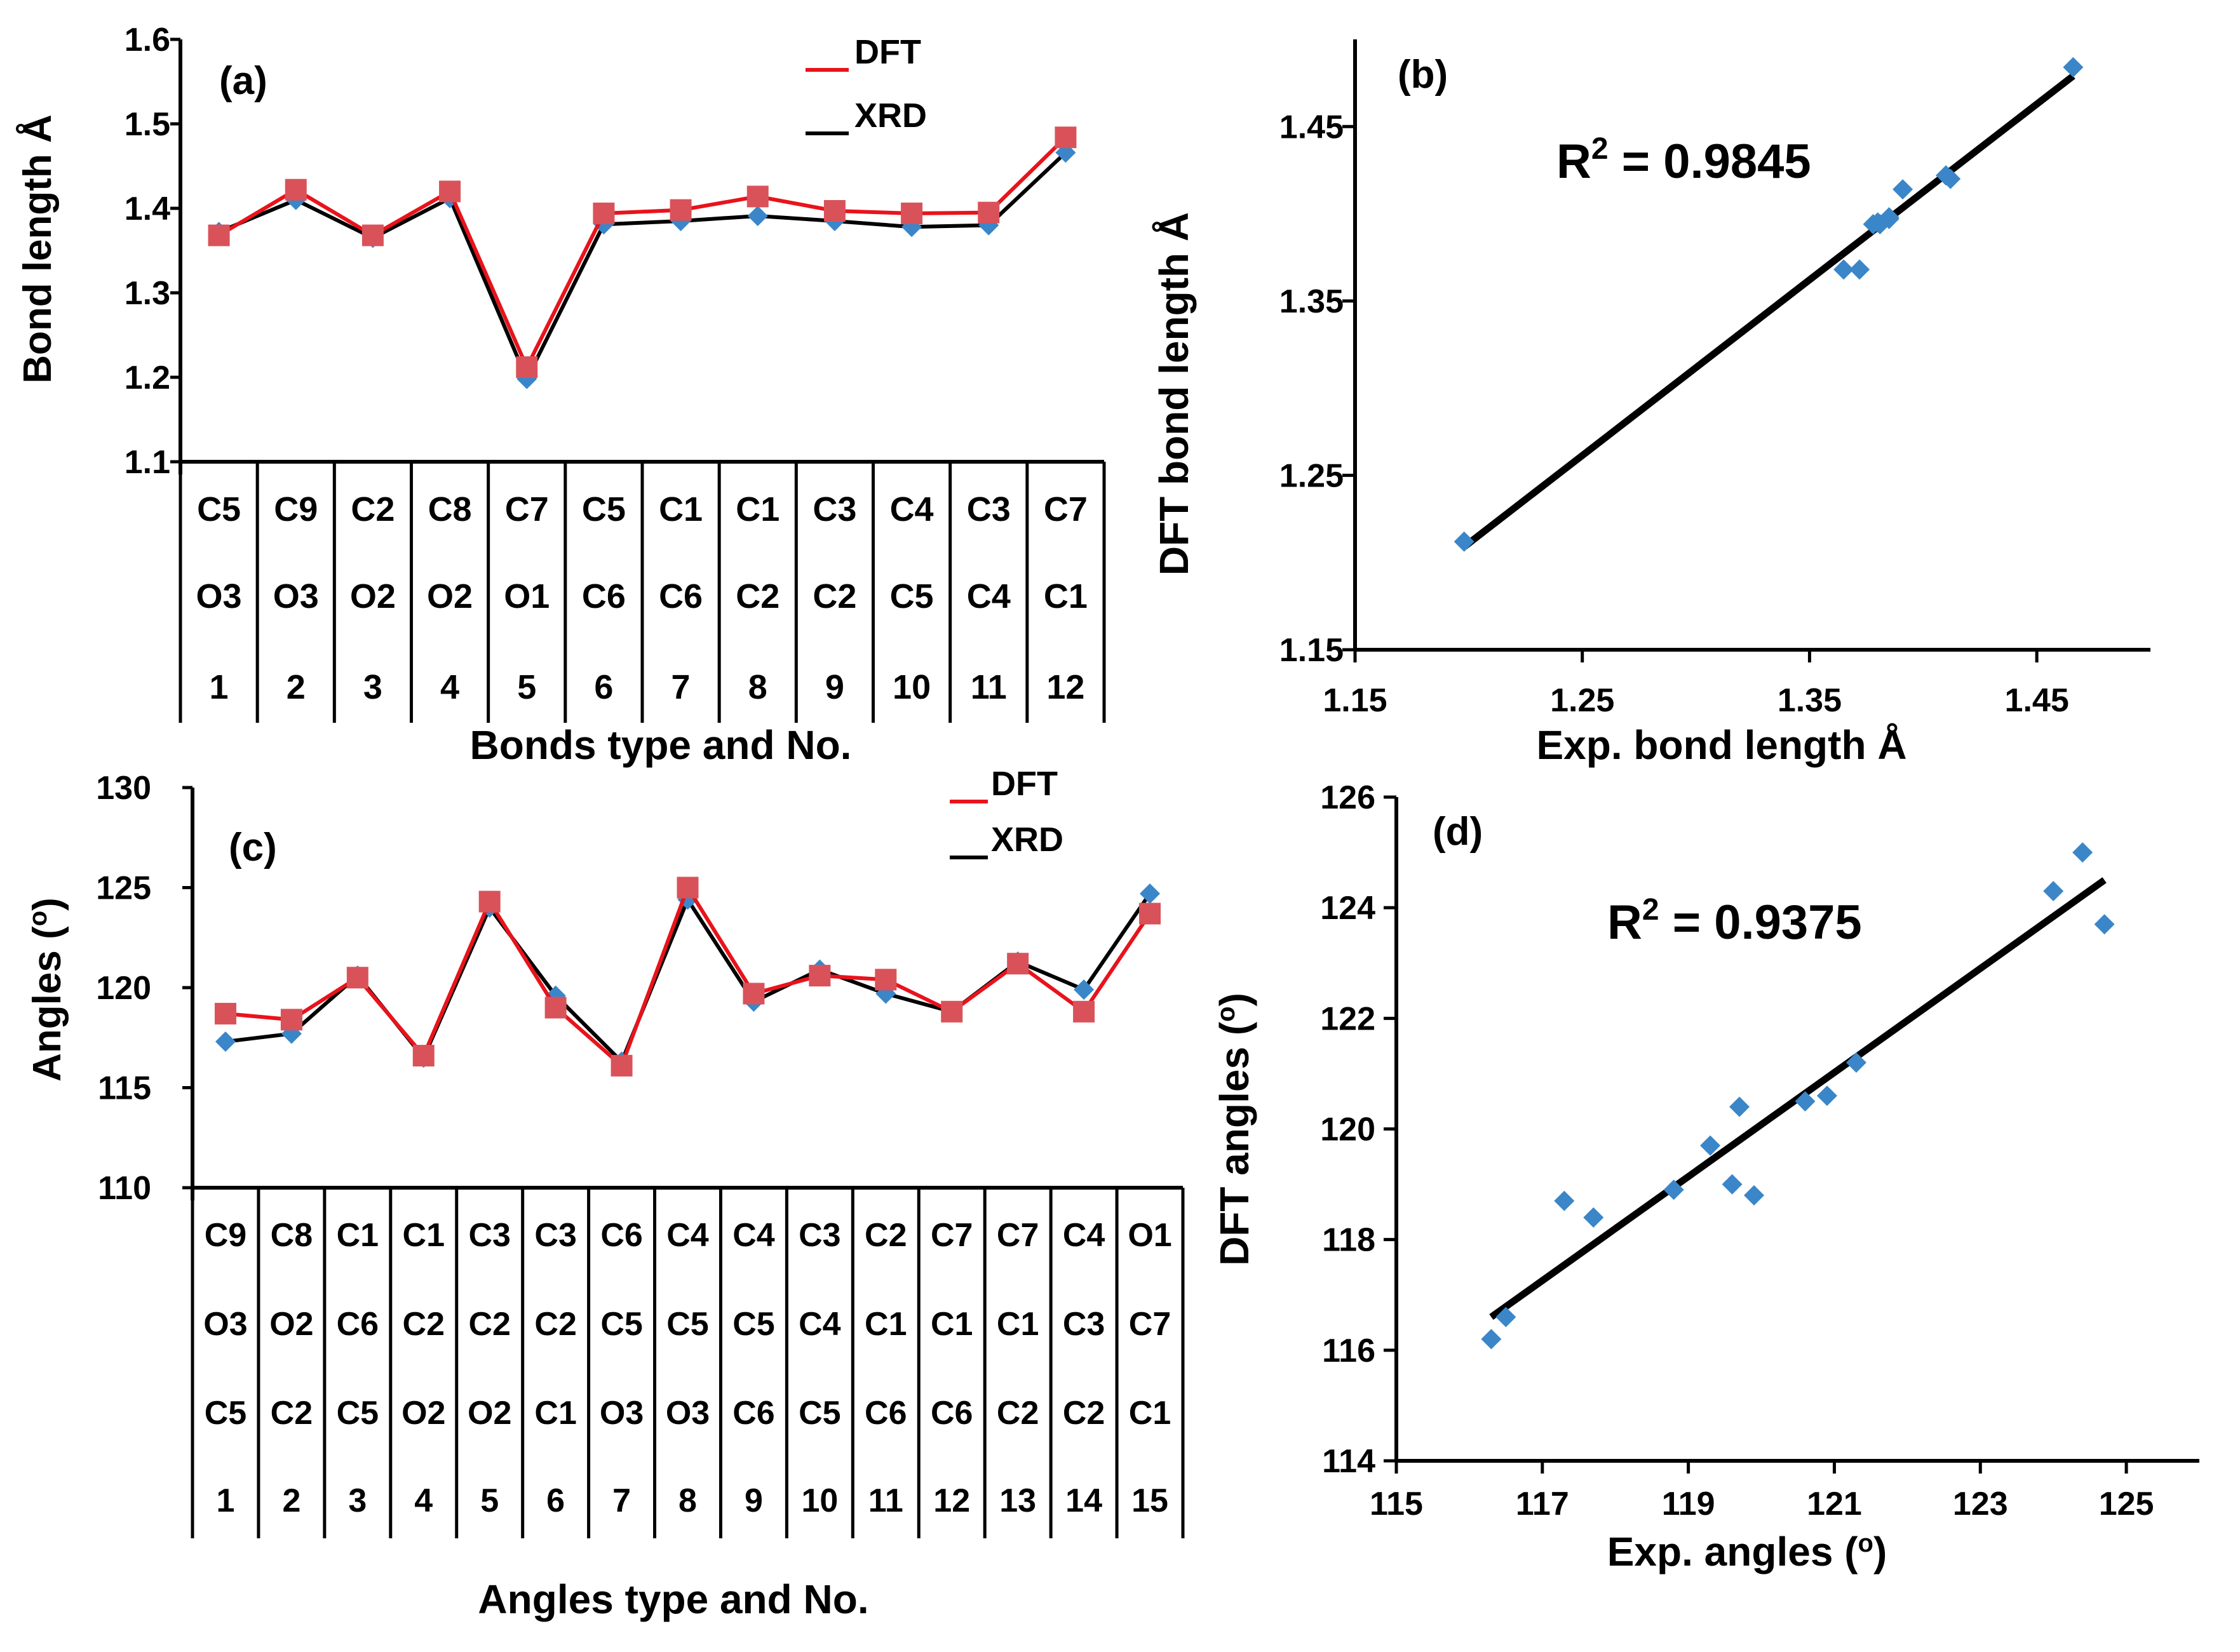  I want to click on panel-a-y-tick-label: 1.2, so click(147, 378).